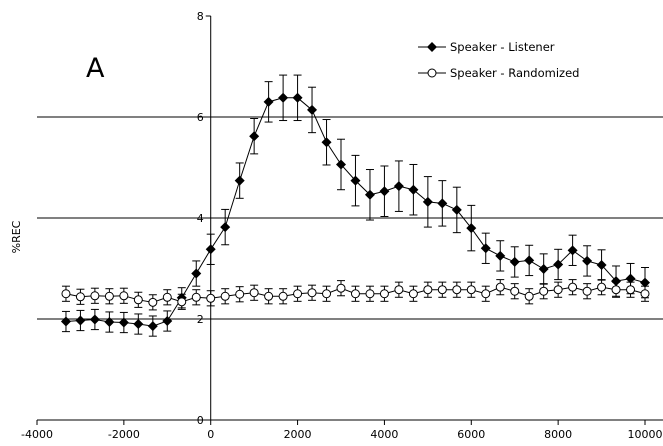 This screenshot has width=663, height=446. I want to click on panel-label: A, so click(95, 68).